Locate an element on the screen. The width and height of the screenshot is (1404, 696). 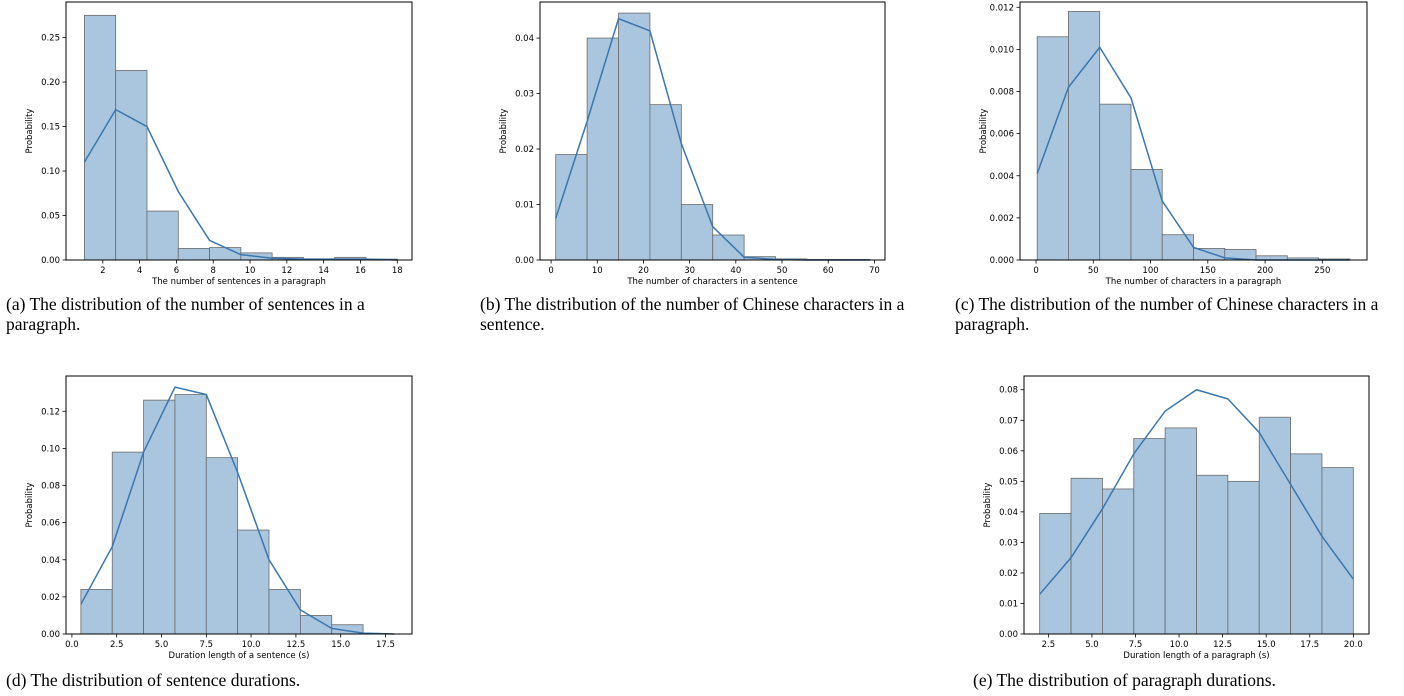
x-tick-label: 200 is located at coordinates (1265, 271).